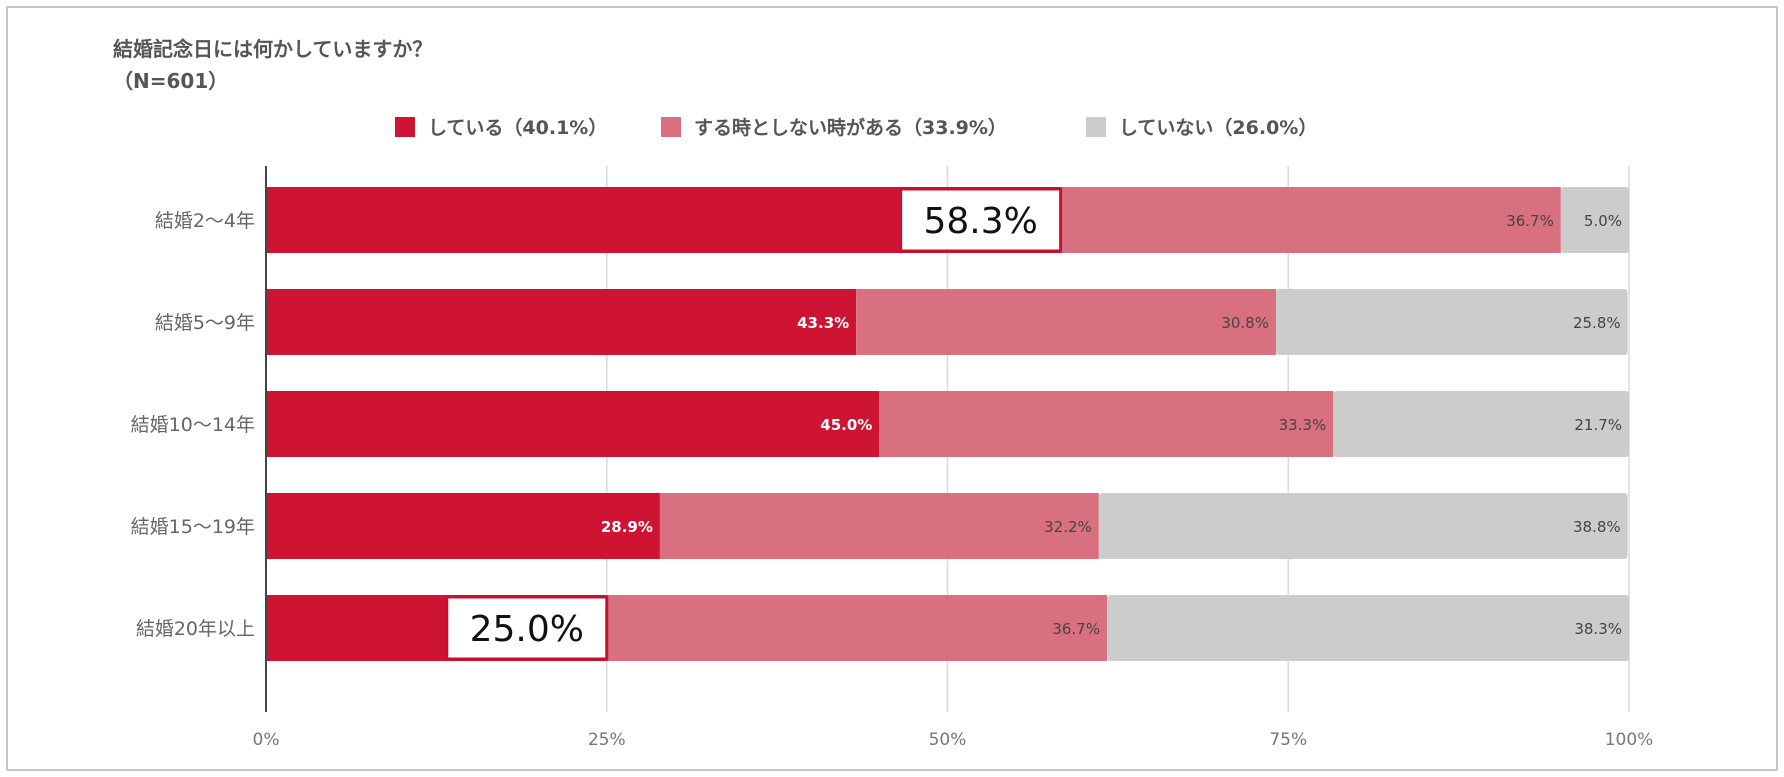 The image size is (1784, 777). Describe the element at coordinates (205, 323) in the screenshot. I see `category-label: 結婚5～9年` at that location.